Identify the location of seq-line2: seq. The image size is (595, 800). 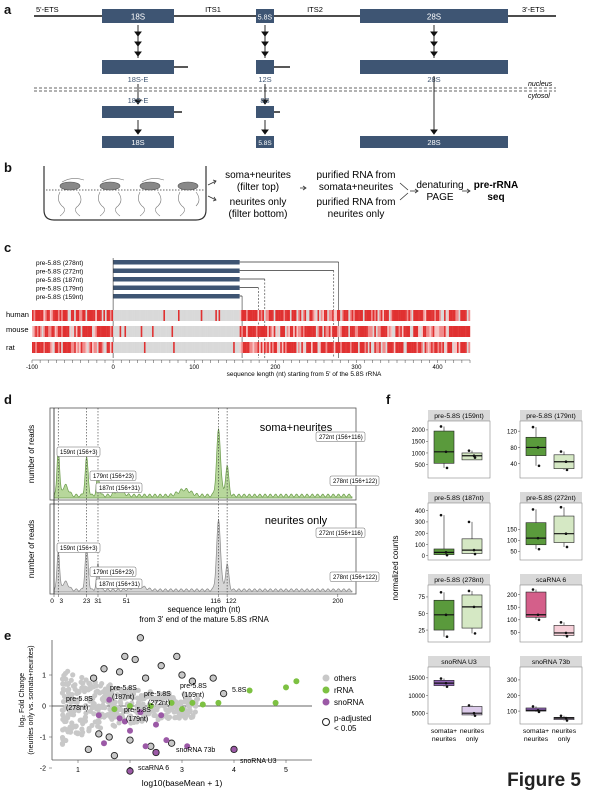
(495, 197).